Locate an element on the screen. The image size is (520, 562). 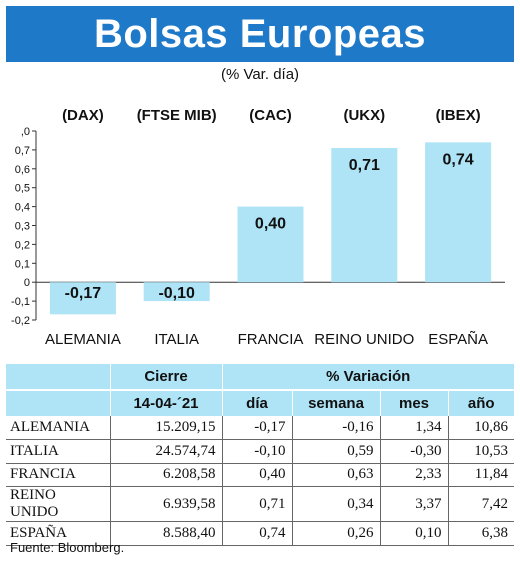
bar-value-label: 0,71 is located at coordinates (364, 165).